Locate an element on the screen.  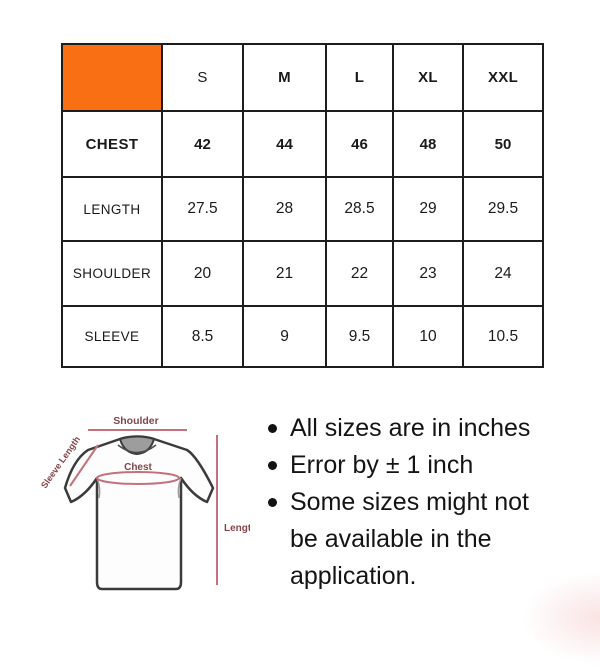
chest-label: Chest is located at coordinates (138, 467).